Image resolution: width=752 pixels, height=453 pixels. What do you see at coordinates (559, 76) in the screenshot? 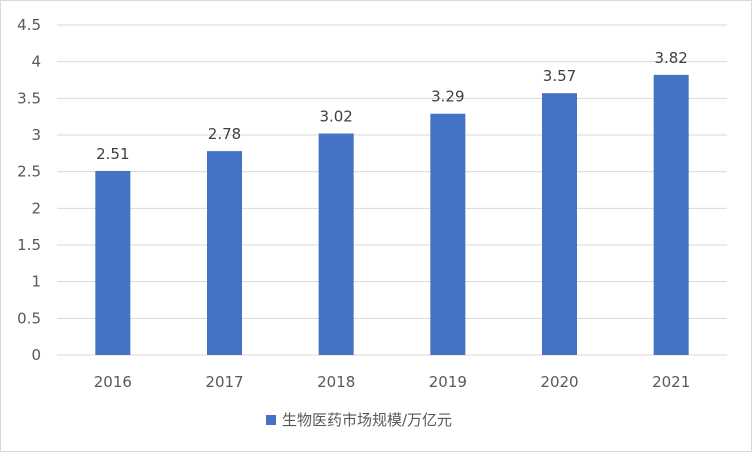
I see `data-label: 3.57` at bounding box center [559, 76].